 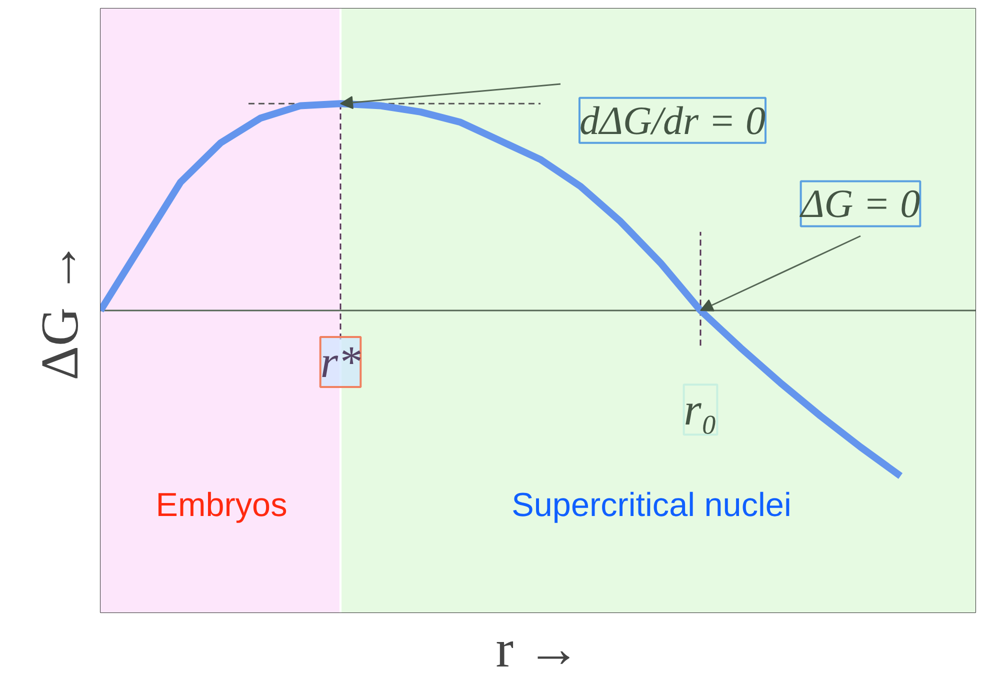 What do you see at coordinates (701, 409) in the screenshot?
I see `annotation: r₀` at bounding box center [701, 409].